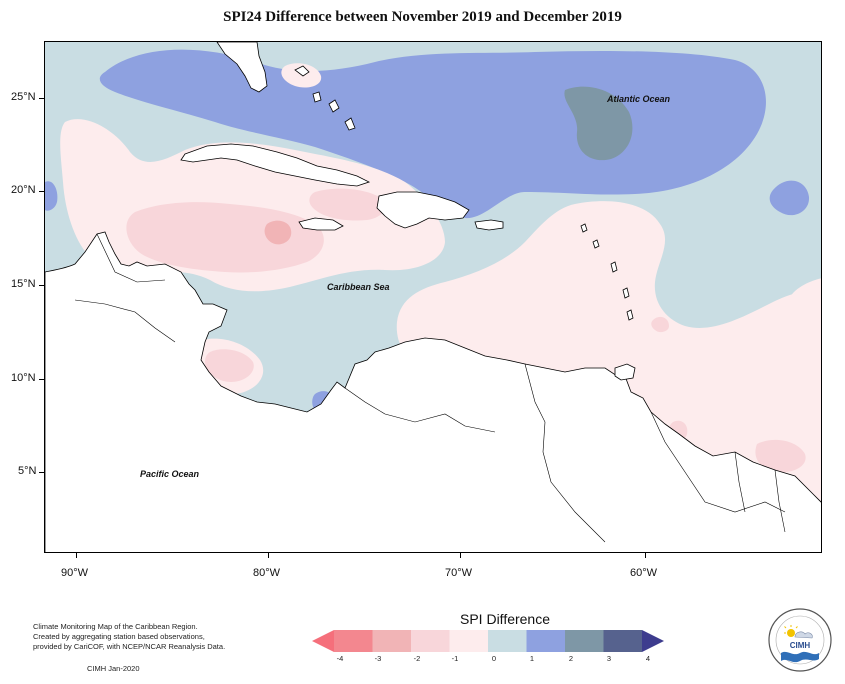 The image size is (845, 684). I want to click on x-tick-label-80w: 80°W, so click(267, 573).